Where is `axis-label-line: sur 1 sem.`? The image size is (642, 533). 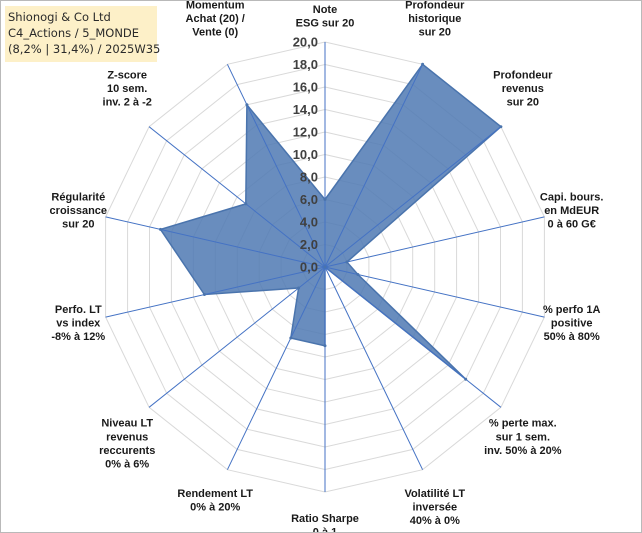
axis-label-line: sur 1 sem. is located at coordinates (523, 437).